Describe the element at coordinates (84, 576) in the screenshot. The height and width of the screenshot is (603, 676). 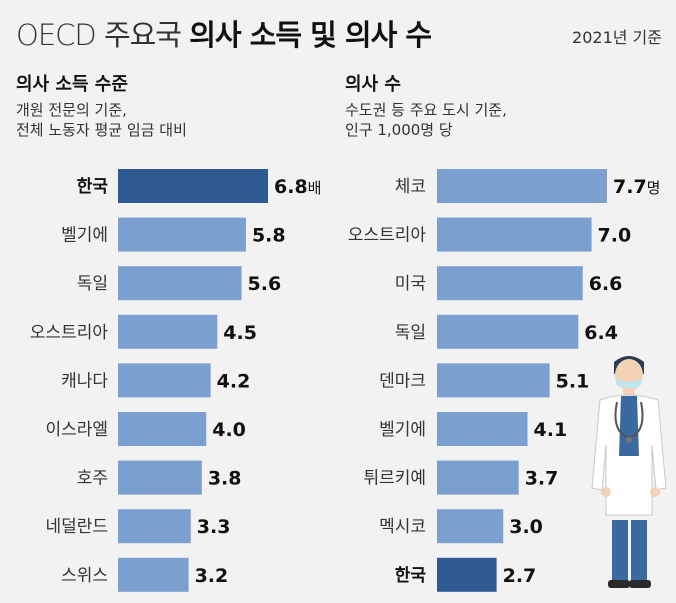
I see `category-label: 스위스` at that location.